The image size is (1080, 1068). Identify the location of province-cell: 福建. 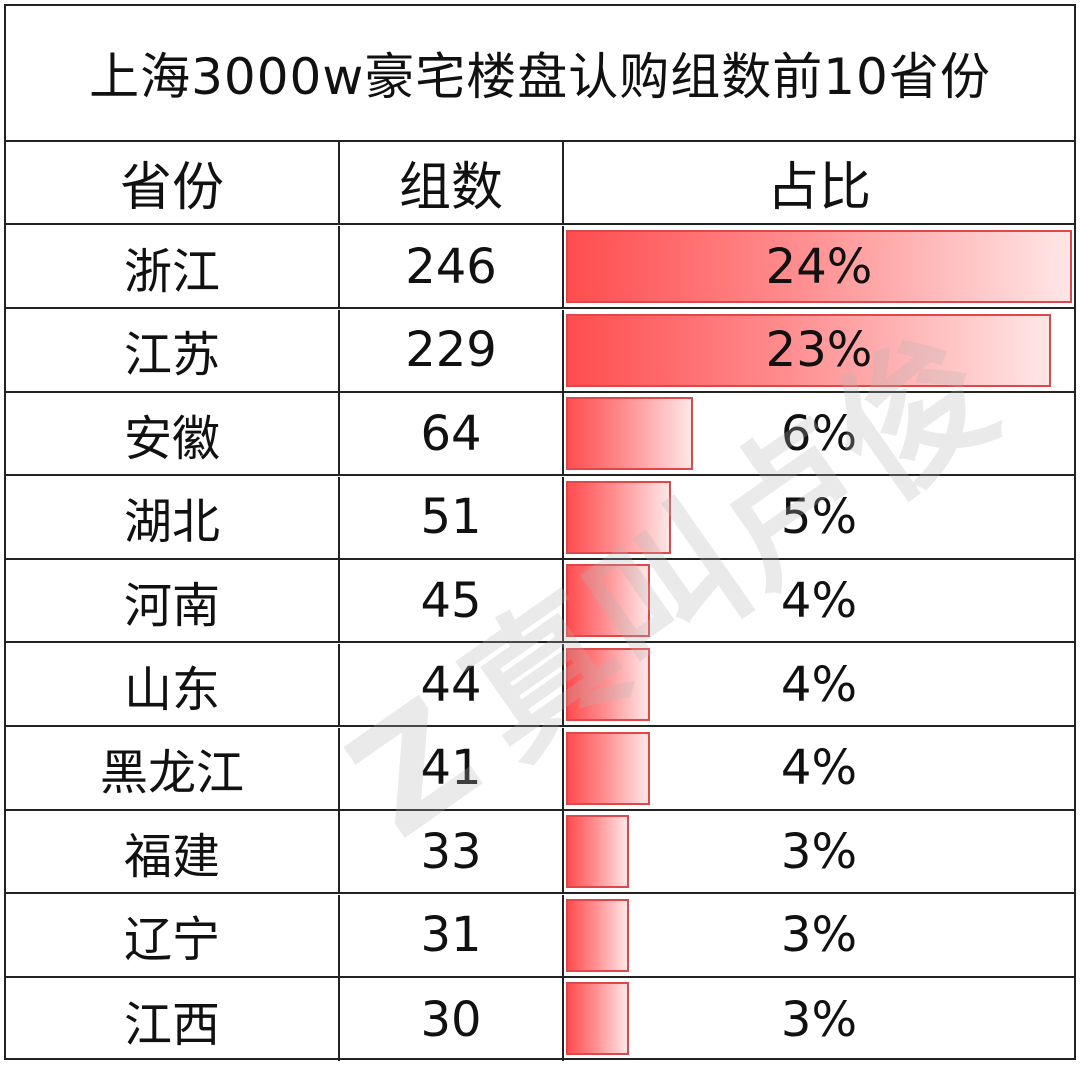
(173, 852).